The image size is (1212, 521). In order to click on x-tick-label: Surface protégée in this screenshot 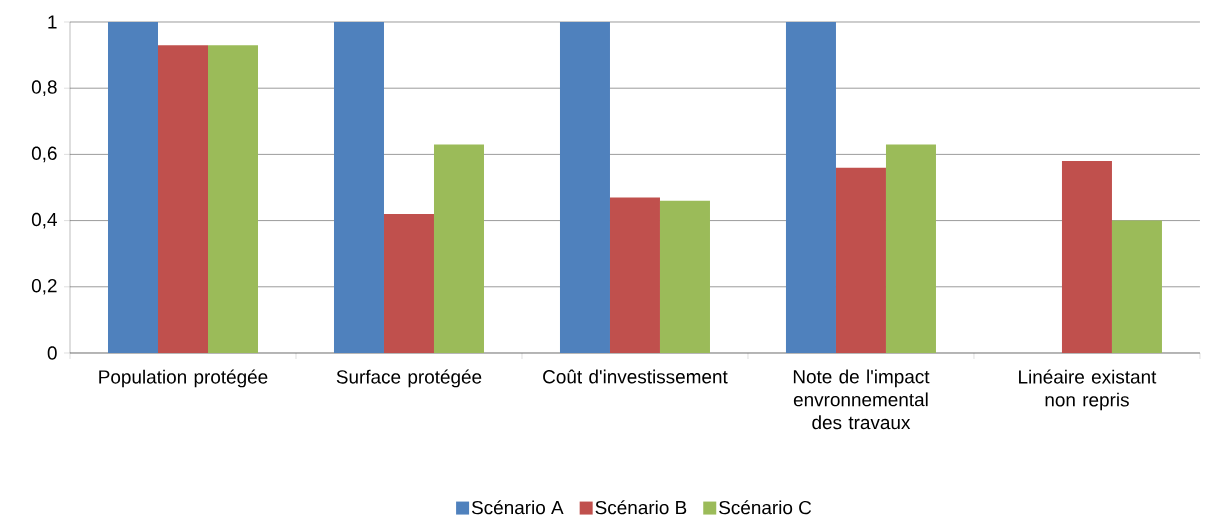, I will do `click(409, 378)`.